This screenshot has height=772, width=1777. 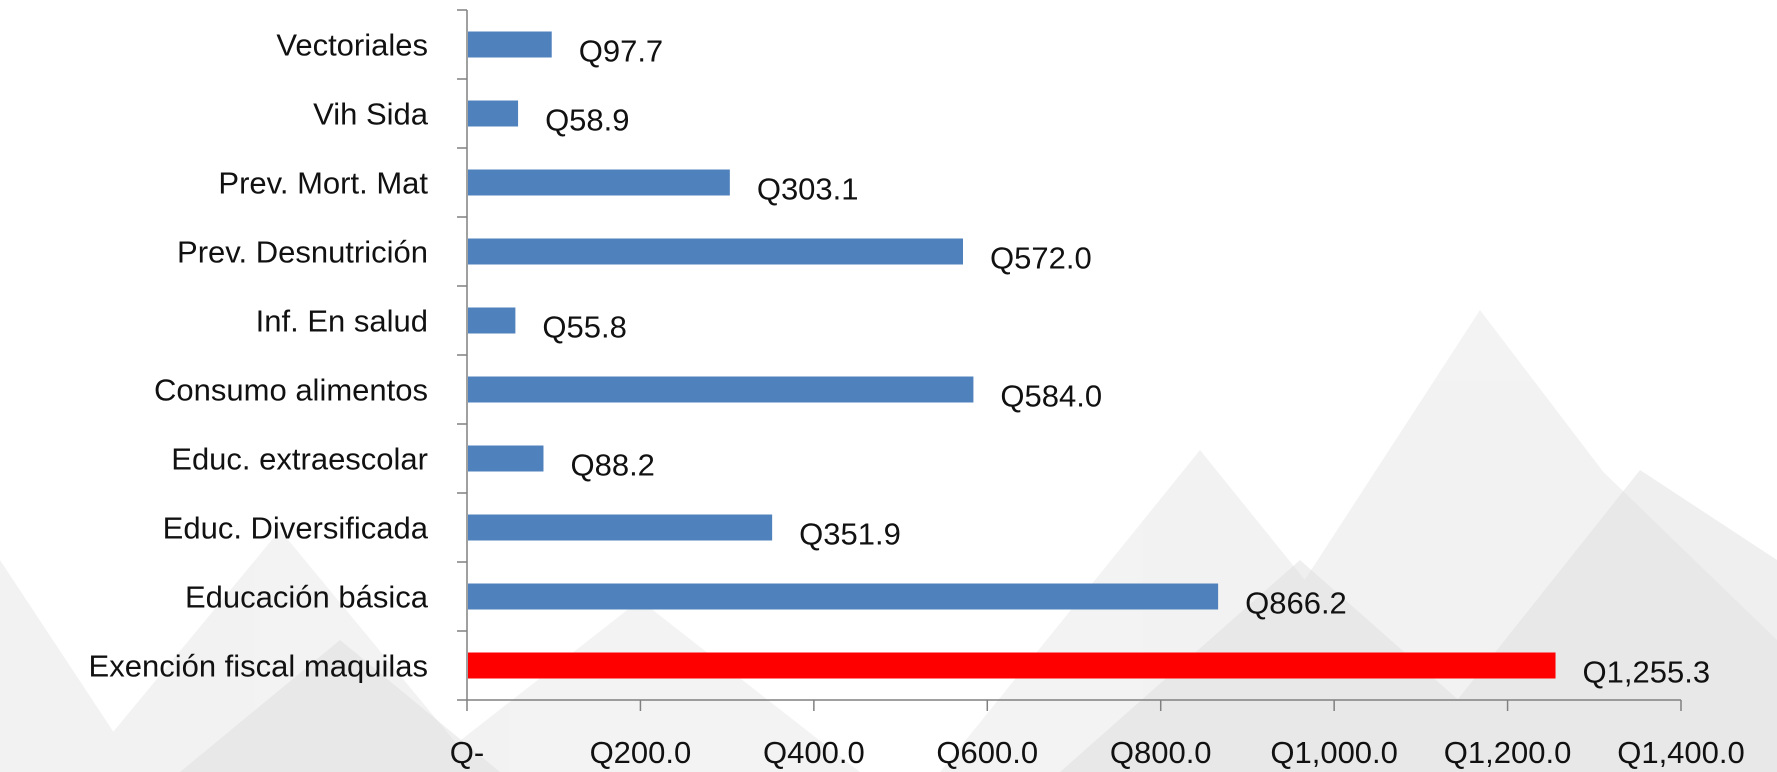 I want to click on category-label: Vectoriales, so click(x=352, y=45).